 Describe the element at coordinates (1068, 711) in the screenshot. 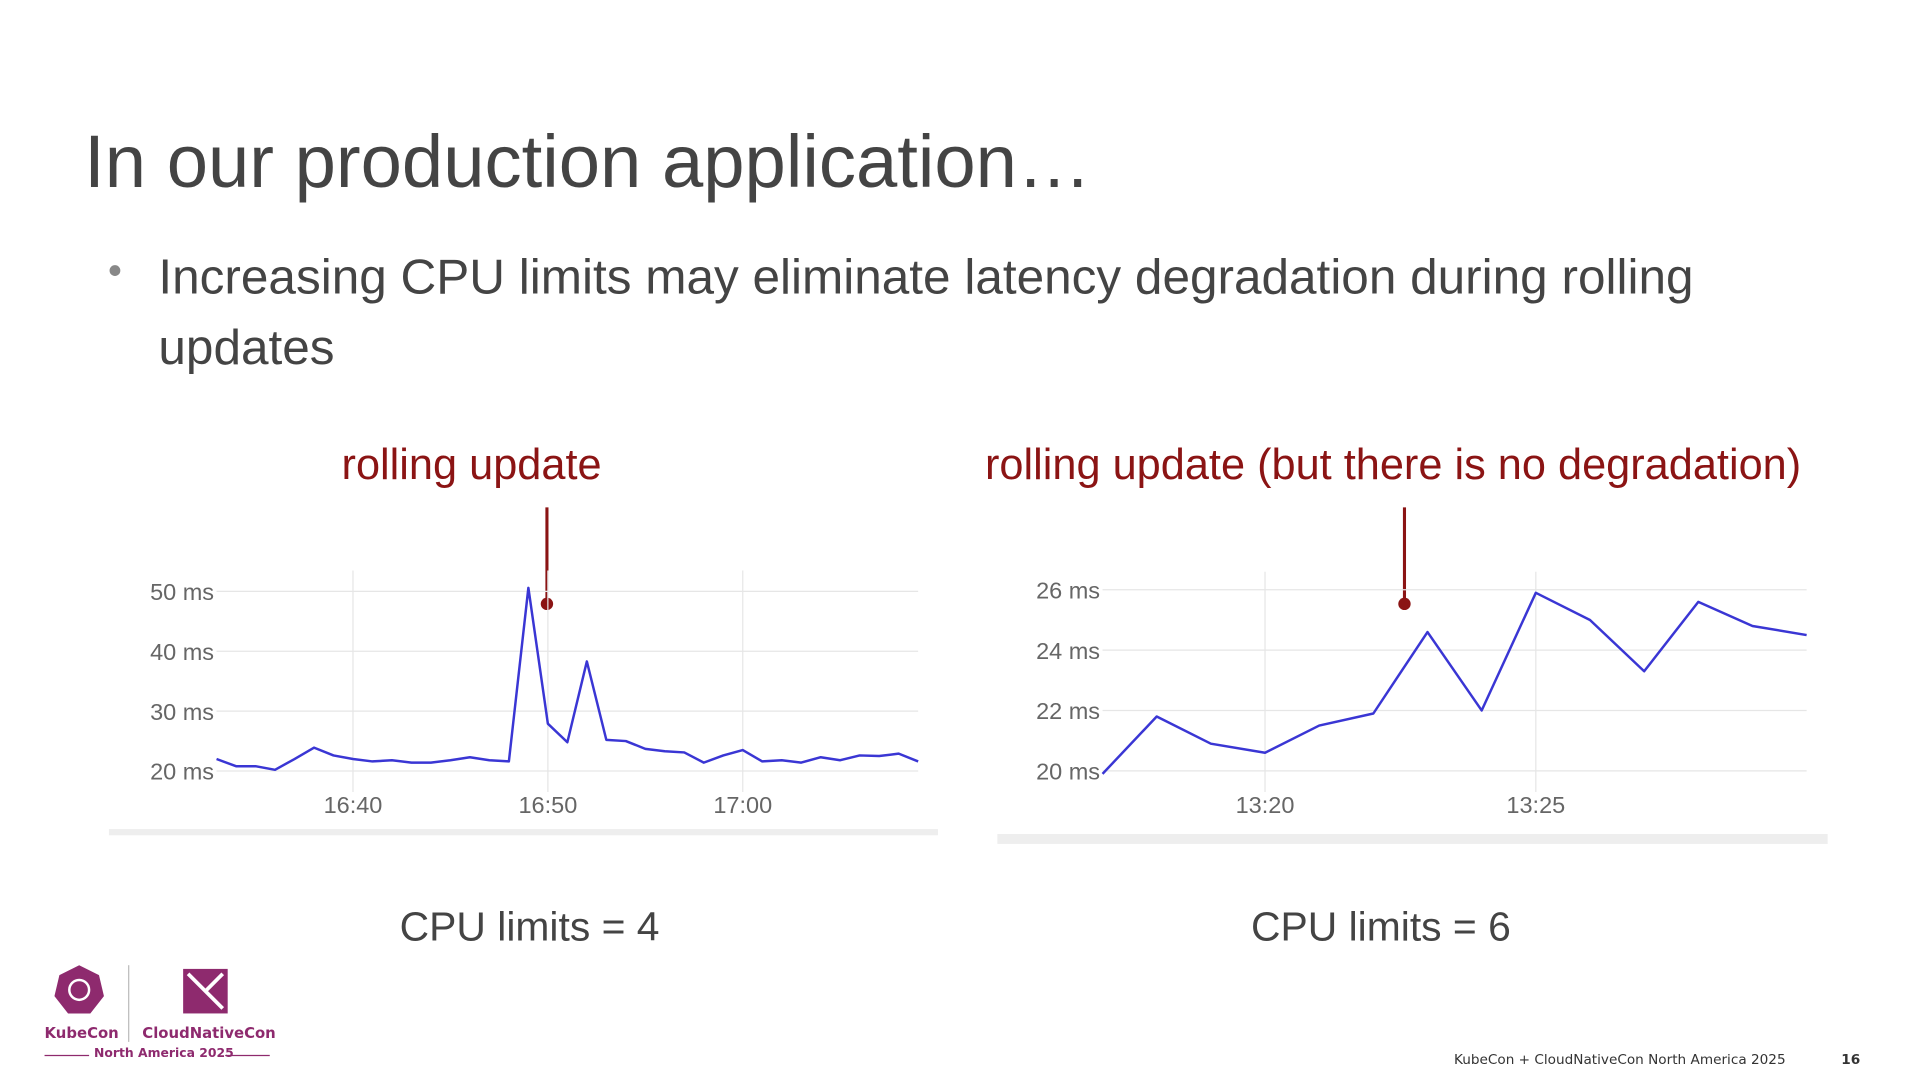

I see `y-tick-label: 22 ms` at that location.